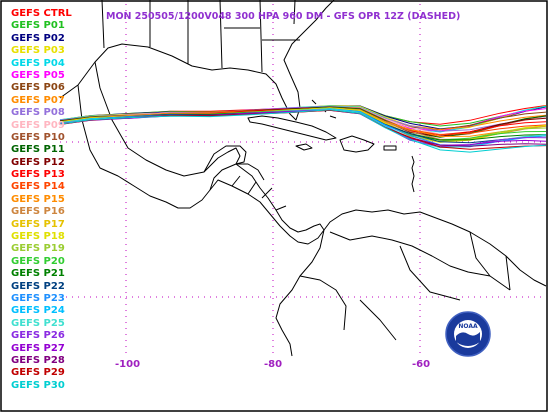 Image resolution: width=548 pixels, height=412 pixels. What do you see at coordinates (38, 150) in the screenshot?
I see `legend-item: GEFS P11` at bounding box center [38, 150].